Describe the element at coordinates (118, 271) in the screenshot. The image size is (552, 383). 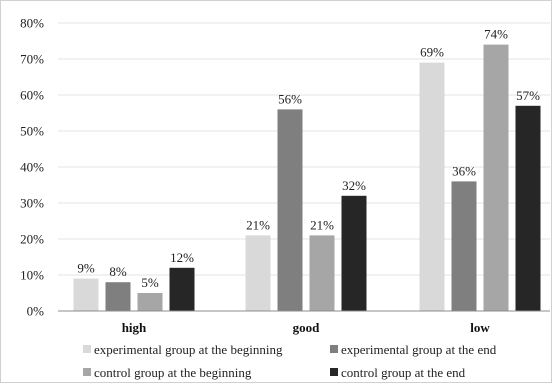
I see `data-label: 8%` at that location.